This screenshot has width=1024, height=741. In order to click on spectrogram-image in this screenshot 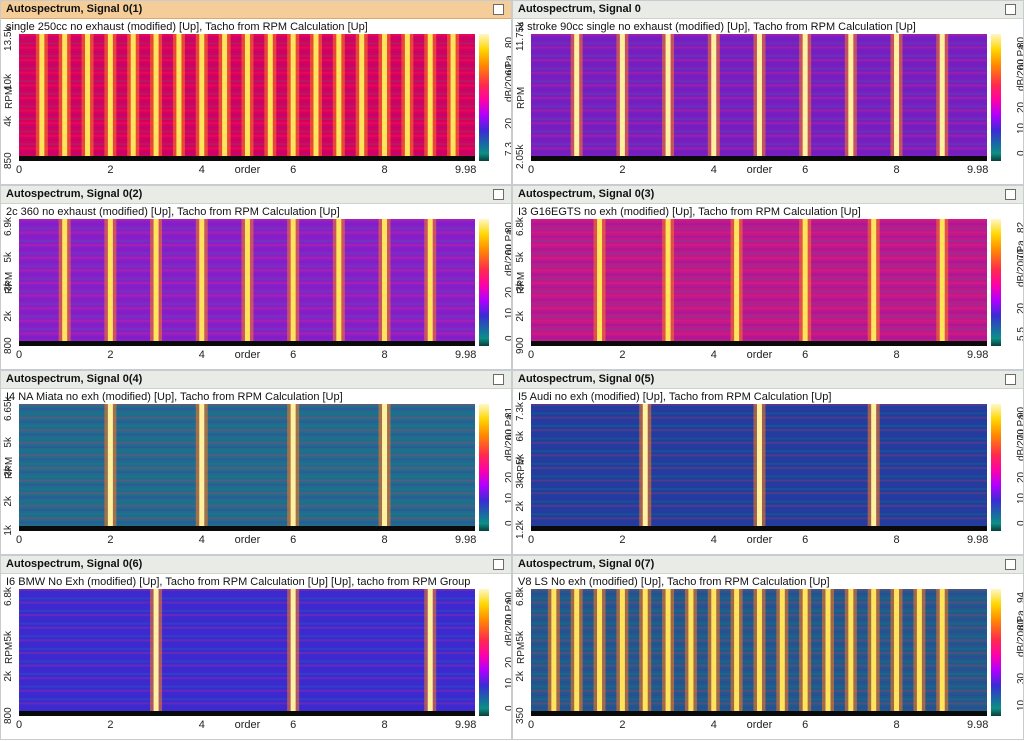, I will do `click(247, 97)`.